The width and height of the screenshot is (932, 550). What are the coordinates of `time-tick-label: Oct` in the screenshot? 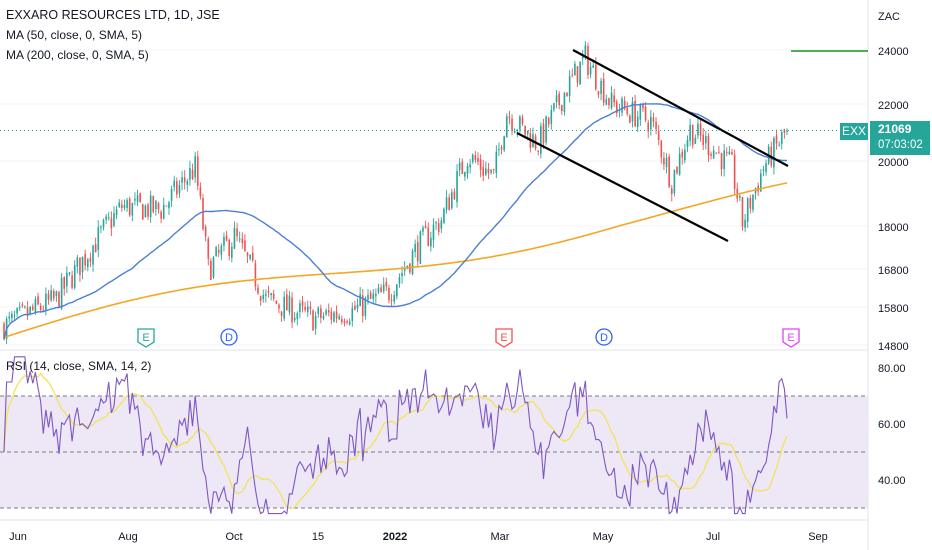 It's located at (233, 537).